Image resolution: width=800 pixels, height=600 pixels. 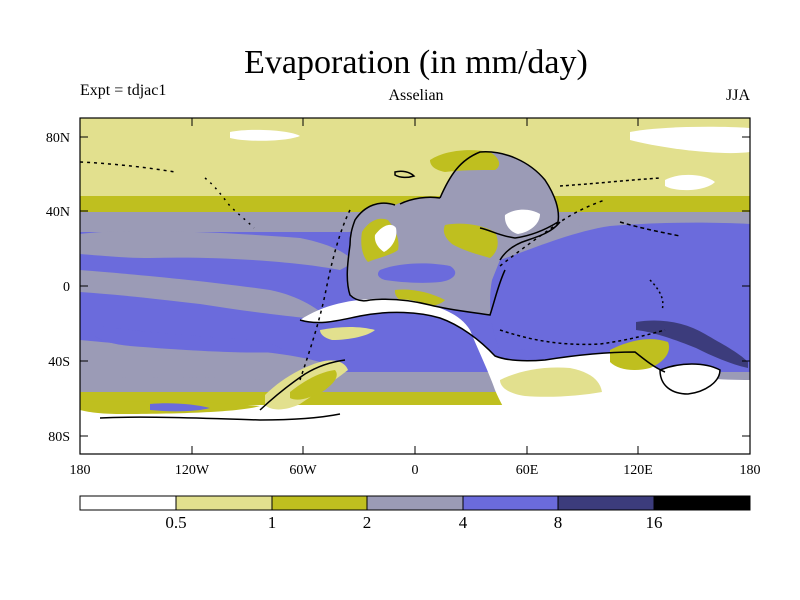 What do you see at coordinates (272, 522) in the screenshot?
I see `colorbar-label: 1` at bounding box center [272, 522].